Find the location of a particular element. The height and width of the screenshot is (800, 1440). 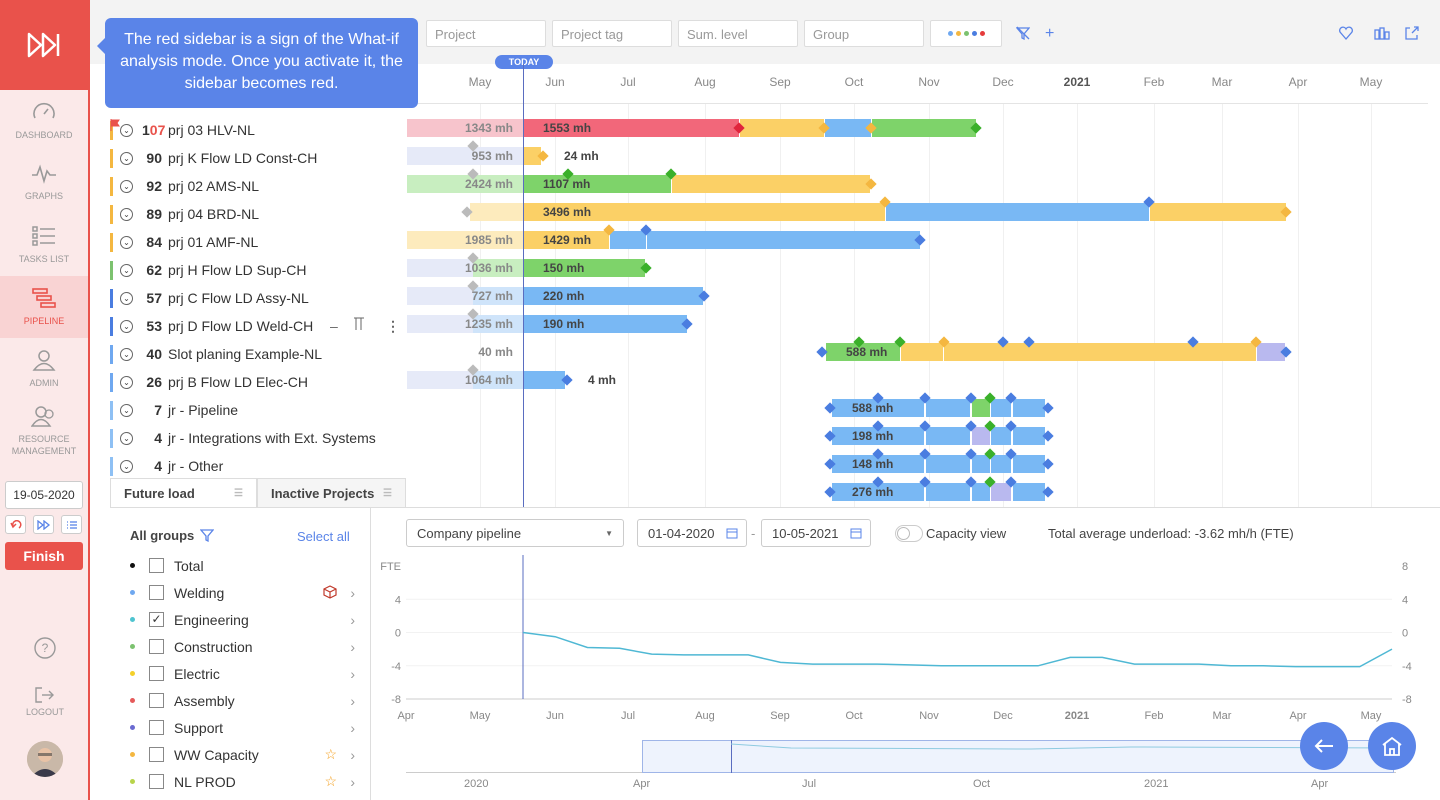

project-row: ⌄ 26 prj B Flow LD Elec-CH is located at coordinates (258, 382).